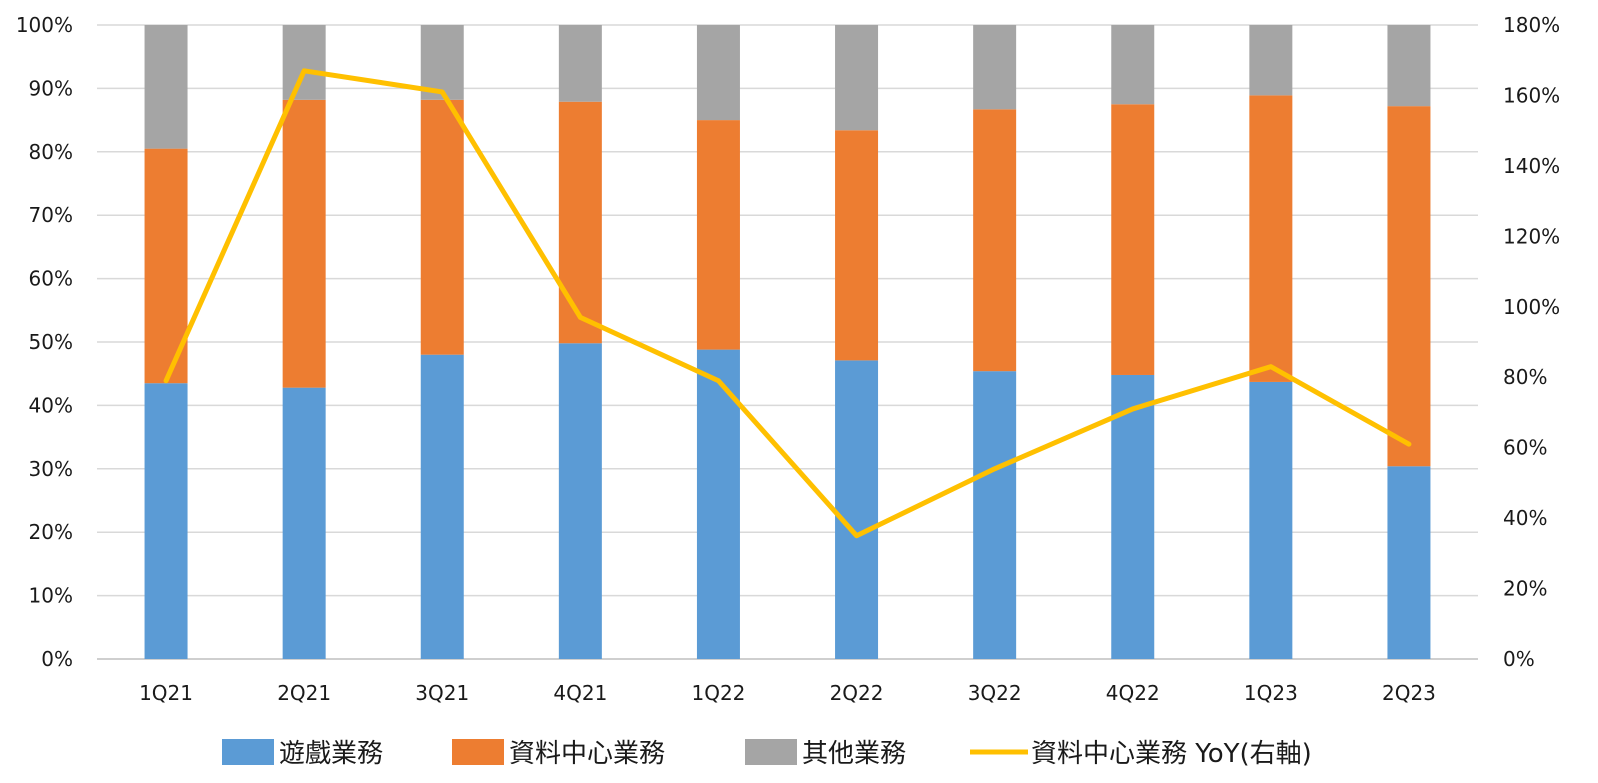 The width and height of the screenshot is (1598, 783). I want to click on y-right-tick-label: 40%, so click(1525, 518).